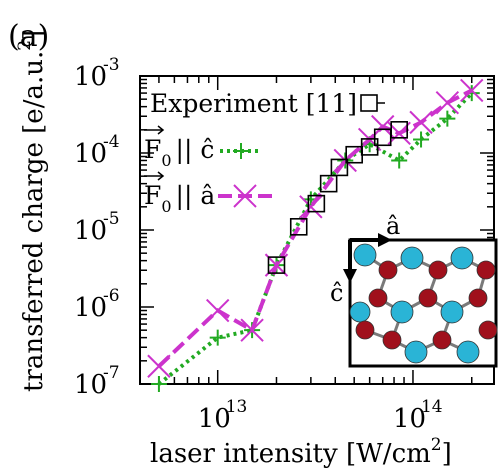 The height and width of the screenshot is (470, 501). I want to click on y-tick-exponent: -5, so click(111, 219).